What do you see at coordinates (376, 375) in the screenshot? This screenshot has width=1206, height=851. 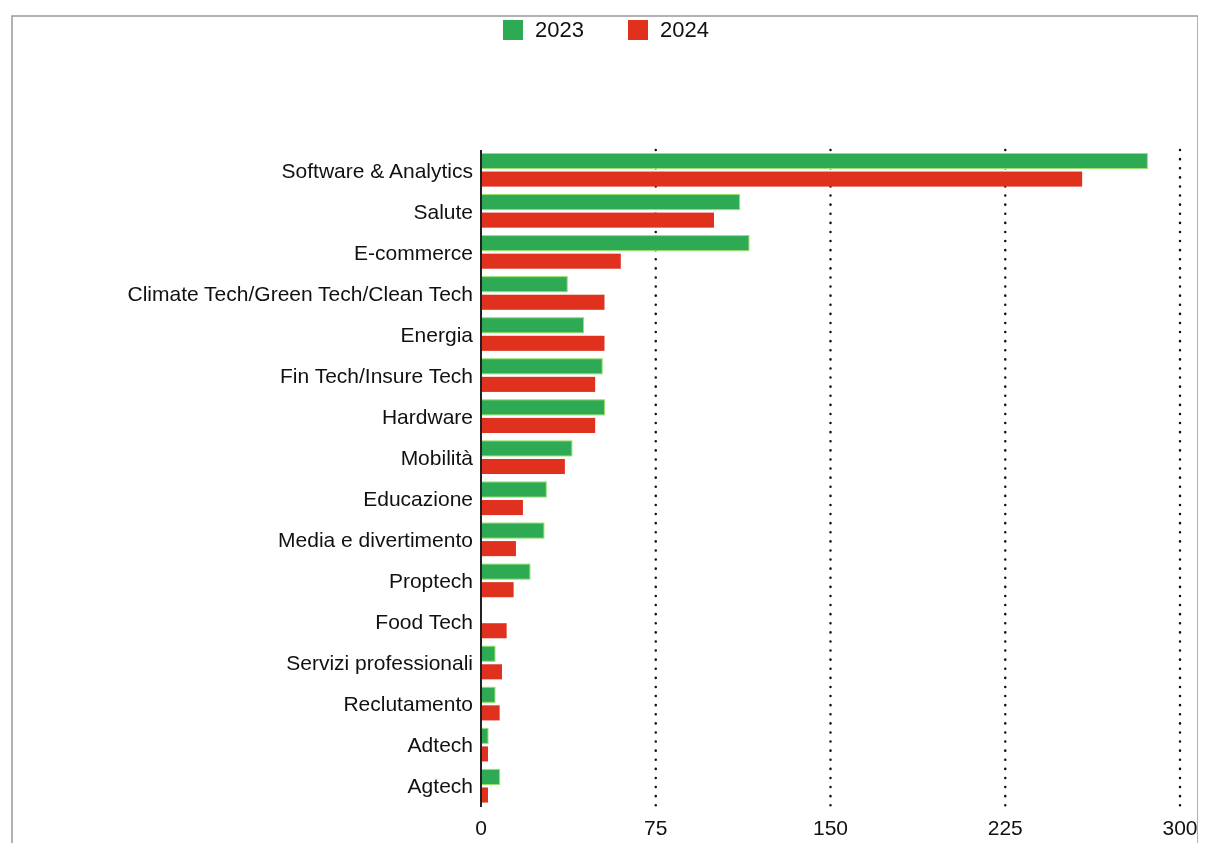 I see `y-tick-label: Fin Tech/Insure Tech` at bounding box center [376, 375].